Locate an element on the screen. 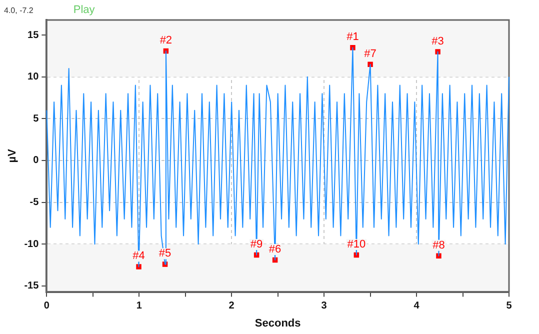 The height and width of the screenshot is (334, 539). y-tick-label: -15 is located at coordinates (32, 286).